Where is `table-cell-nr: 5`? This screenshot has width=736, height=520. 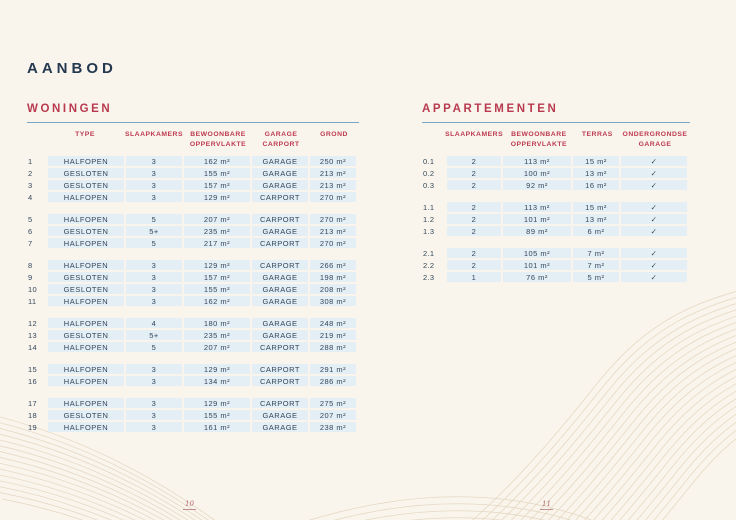 table-cell-nr: 5 is located at coordinates (30, 219).